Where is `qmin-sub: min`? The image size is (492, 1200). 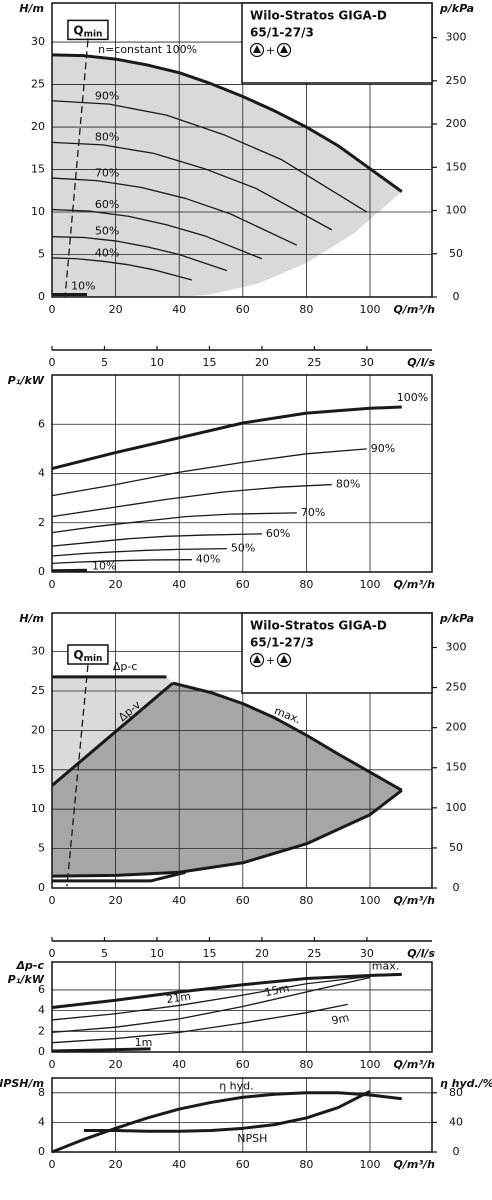
qmin-sub: min is located at coordinates (93, 659).